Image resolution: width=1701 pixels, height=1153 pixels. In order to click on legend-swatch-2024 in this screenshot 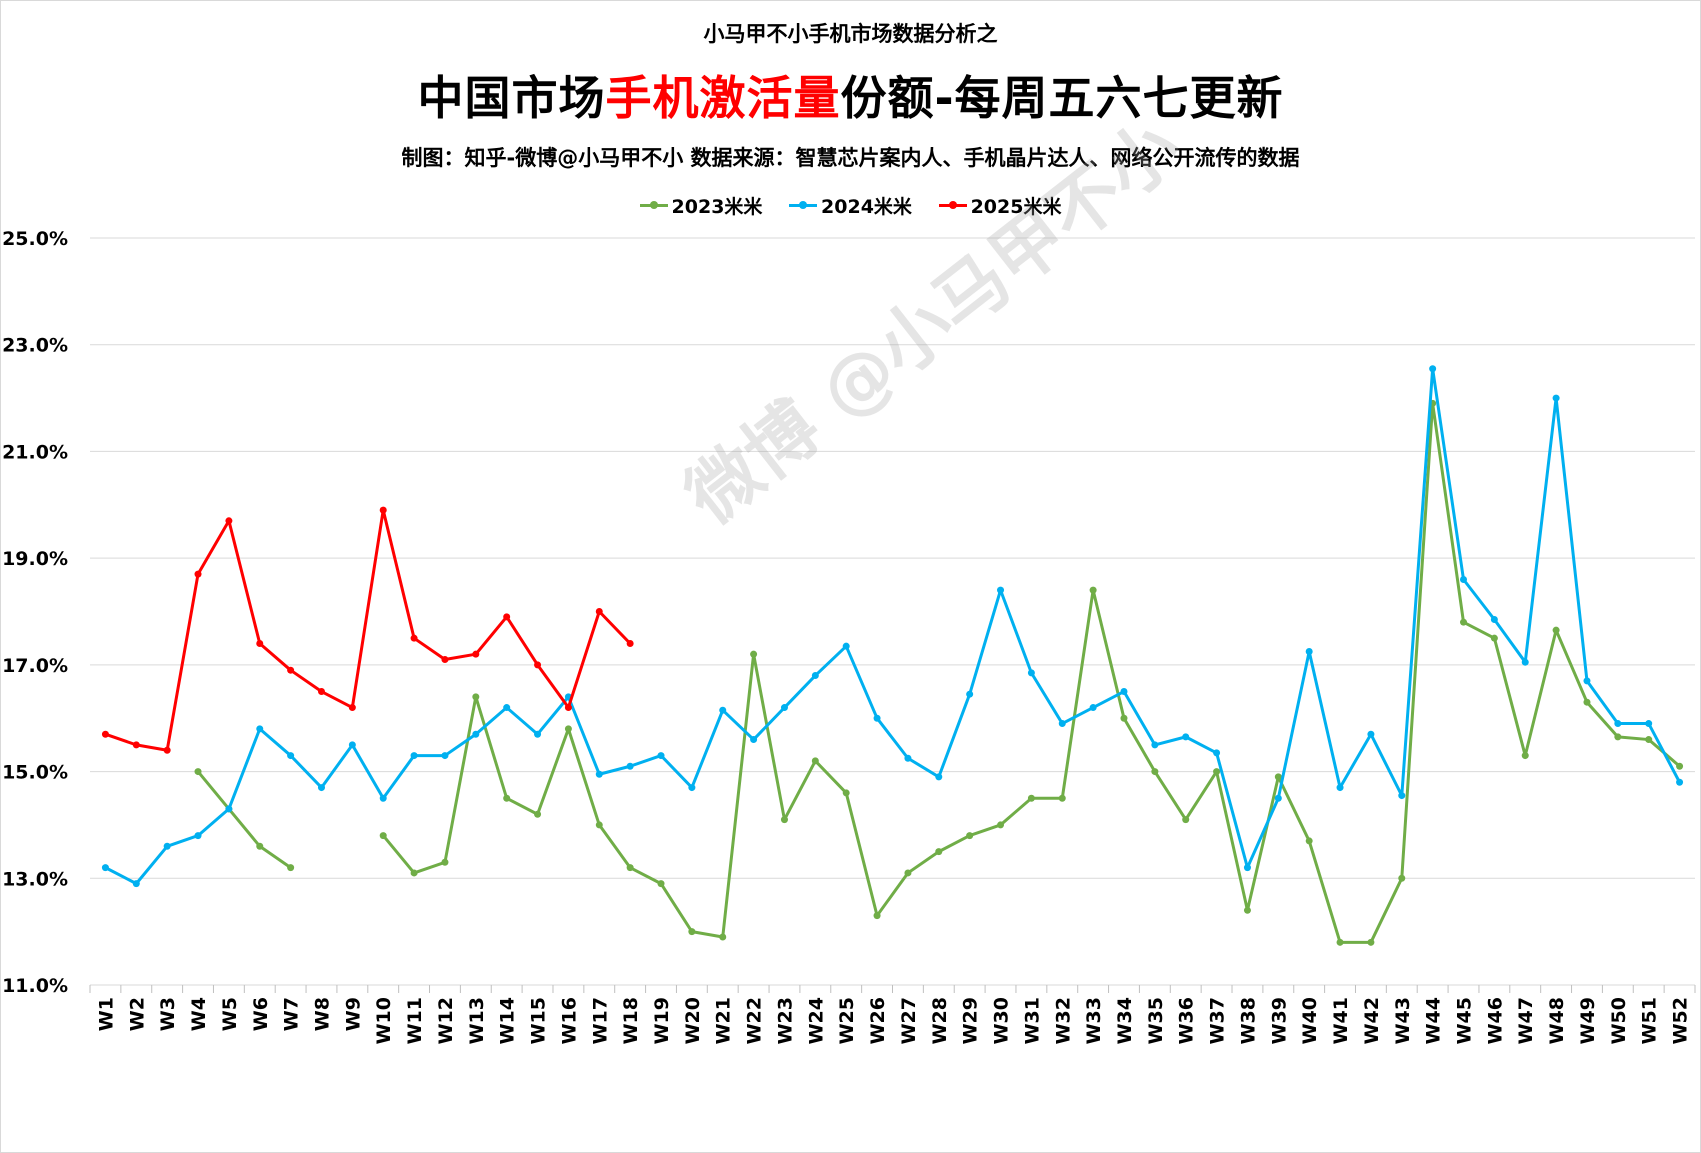, I will do `click(803, 205)`.